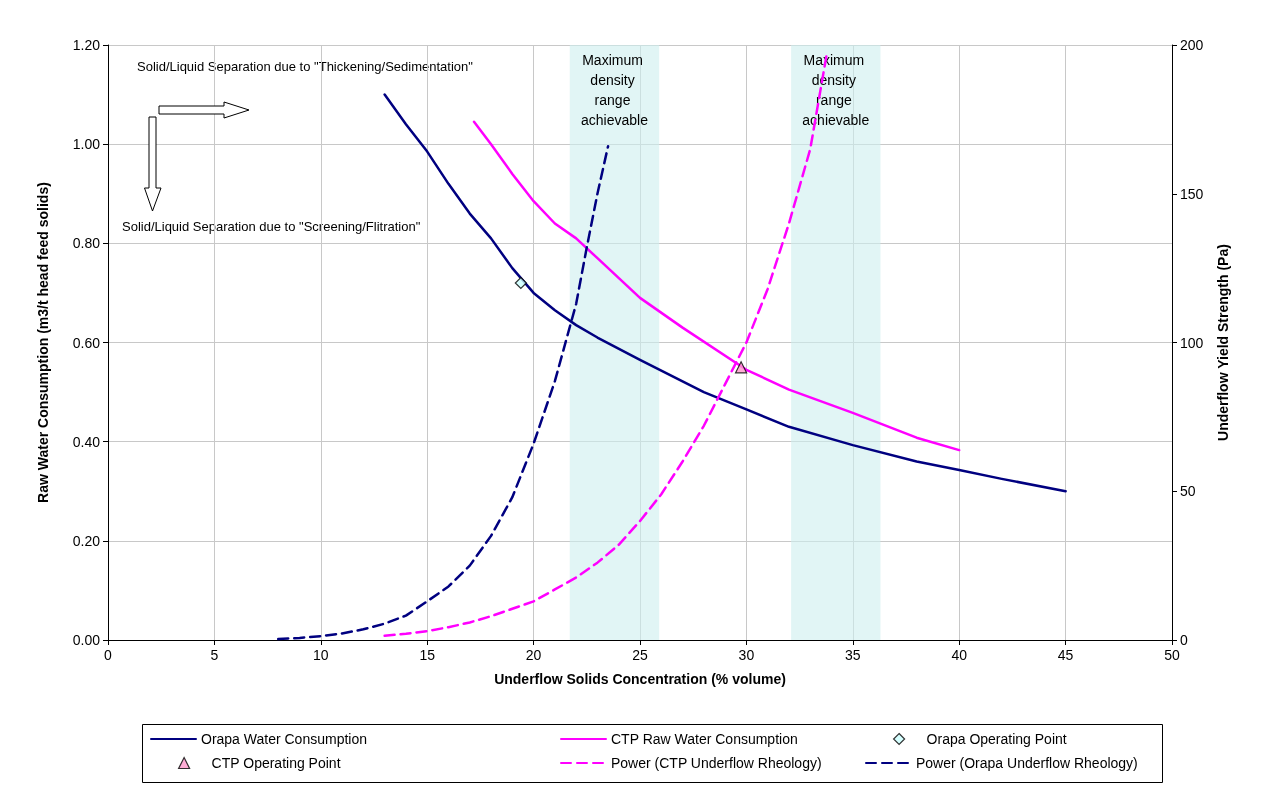 This screenshot has width=1266, height=785. What do you see at coordinates (746, 655) in the screenshot?
I see `x-tick-label: 30` at bounding box center [746, 655].